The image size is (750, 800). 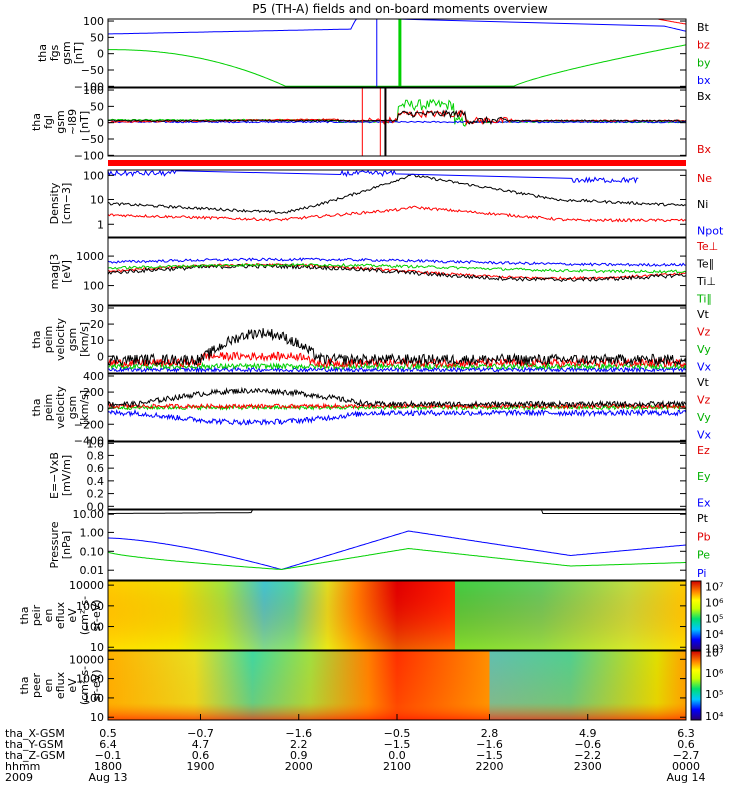 I want to click on series-te-perp, so click(x=397, y=272).